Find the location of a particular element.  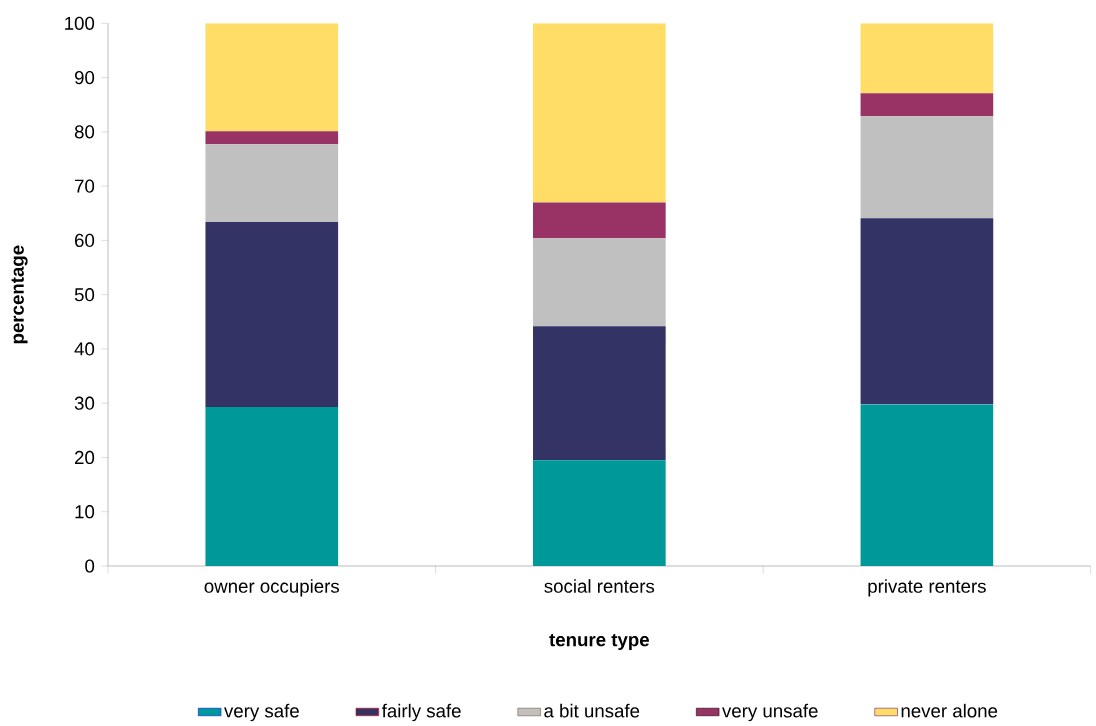

y-tick-label: 40 is located at coordinates (84, 349).